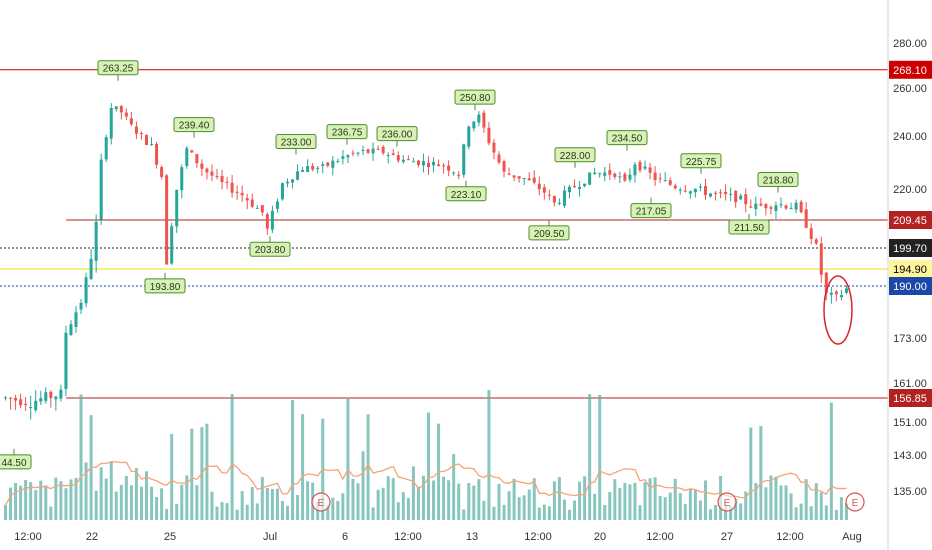  I want to click on price-tick-label: 151.00, so click(910, 423).